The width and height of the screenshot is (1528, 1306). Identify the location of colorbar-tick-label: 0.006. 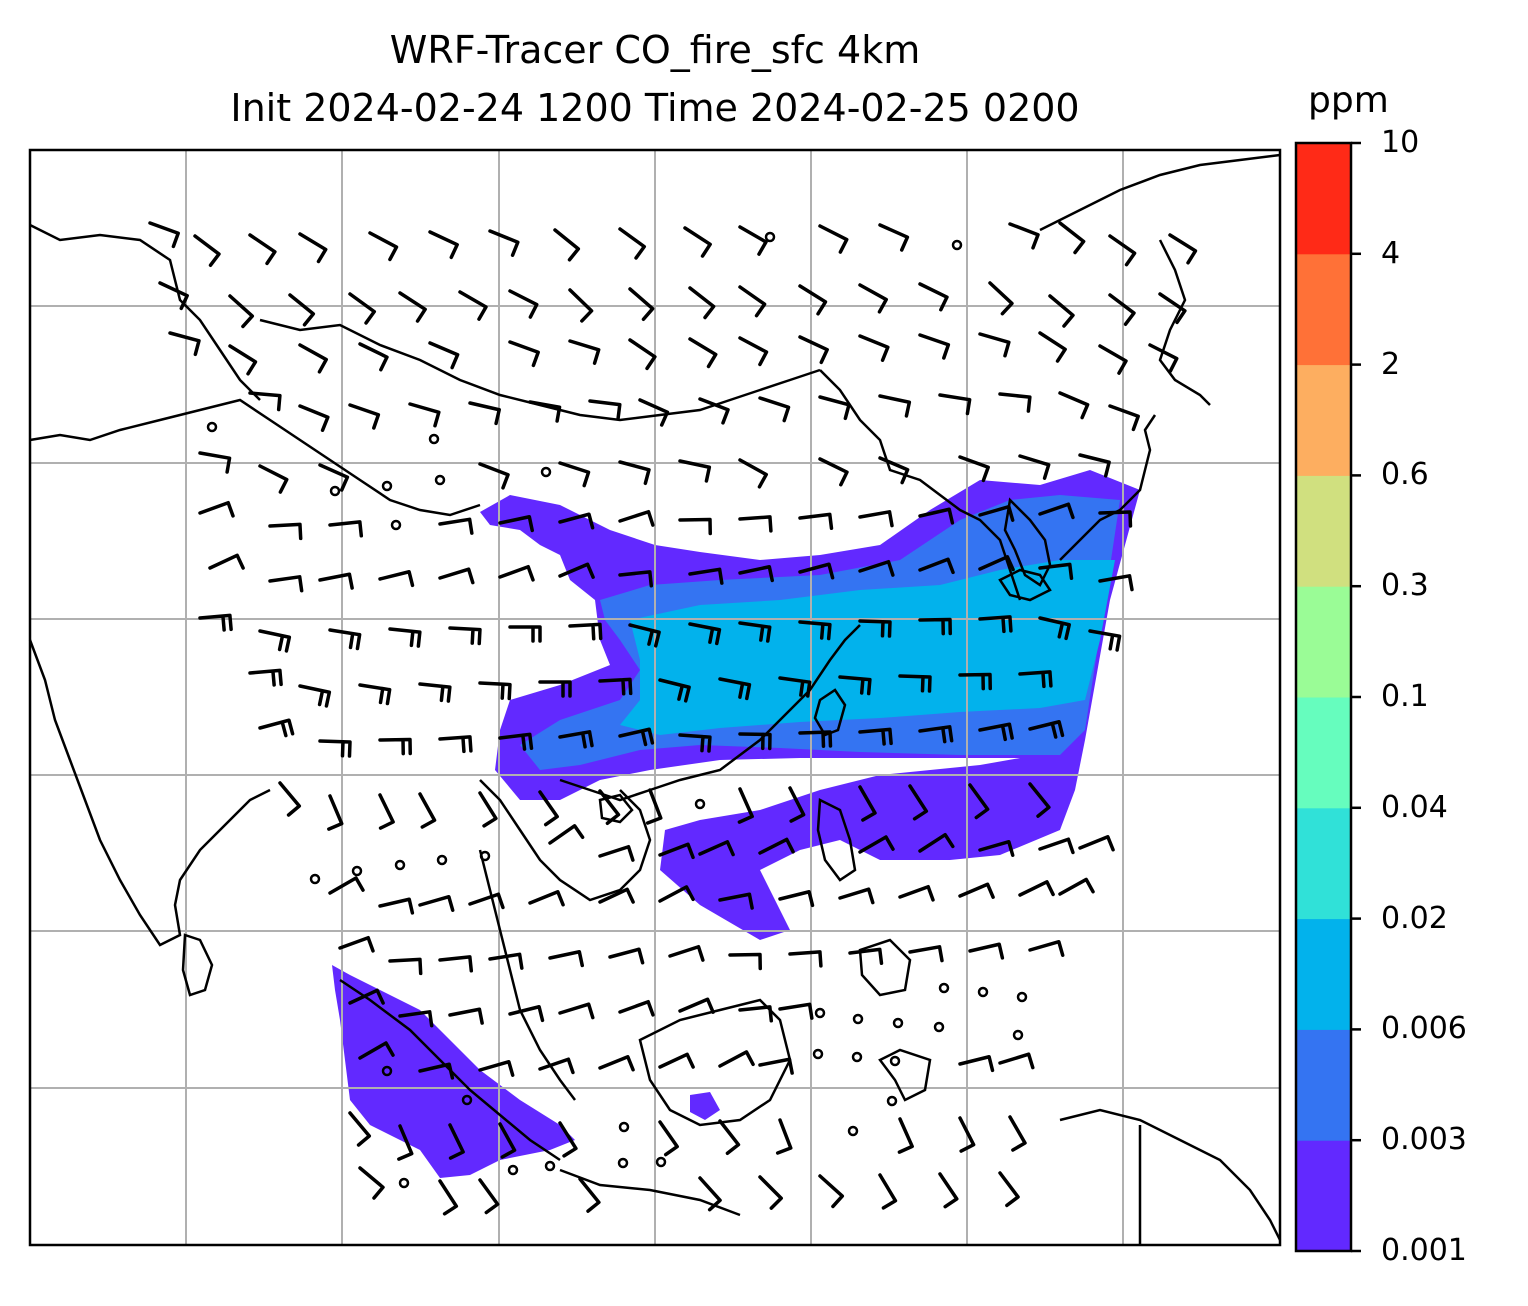
(1424, 1029).